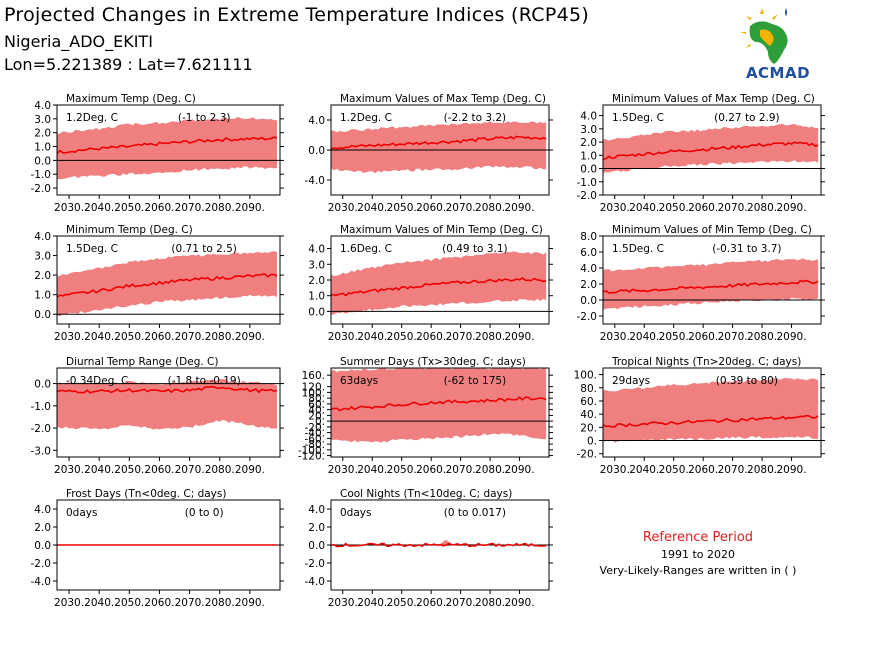 The image size is (879, 659). Describe the element at coordinates (311, 457) in the screenshot. I see `y-tick-label: -120.` at that location.